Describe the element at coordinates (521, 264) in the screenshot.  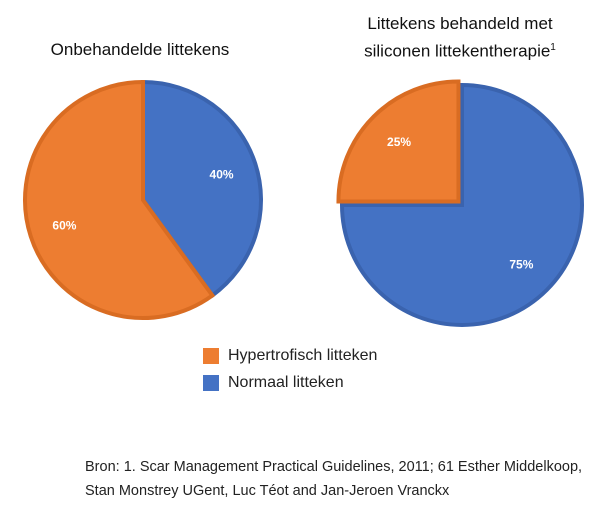
I see `pie-2-label-normal: 75%` at that location.